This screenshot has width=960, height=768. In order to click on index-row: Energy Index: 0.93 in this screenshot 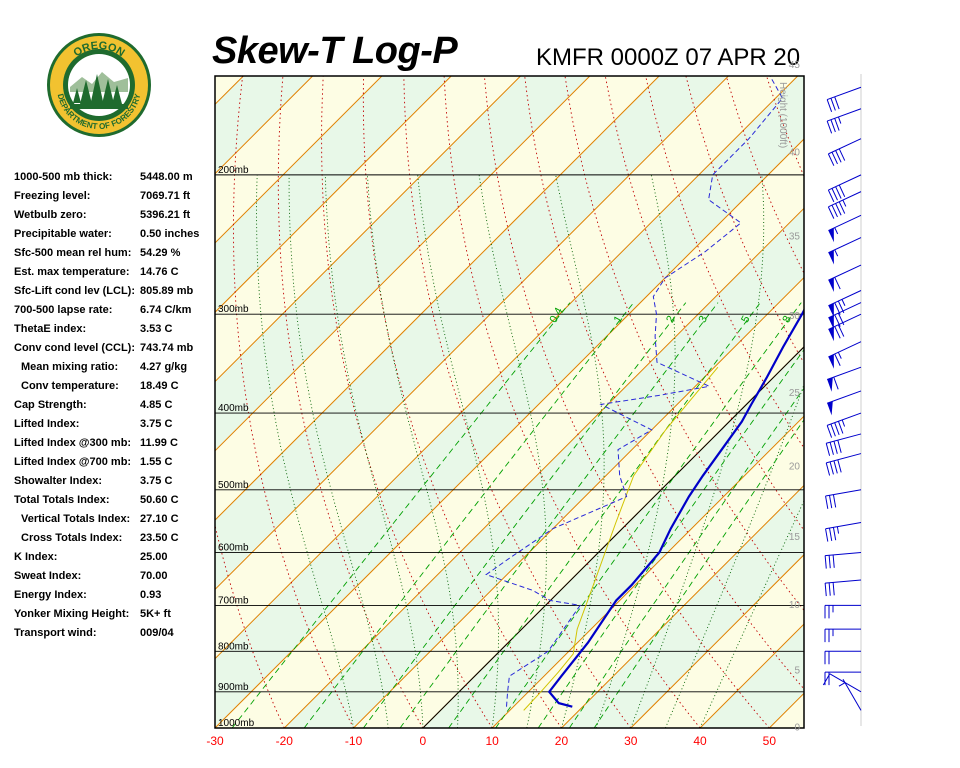, I will do `click(114, 595)`.